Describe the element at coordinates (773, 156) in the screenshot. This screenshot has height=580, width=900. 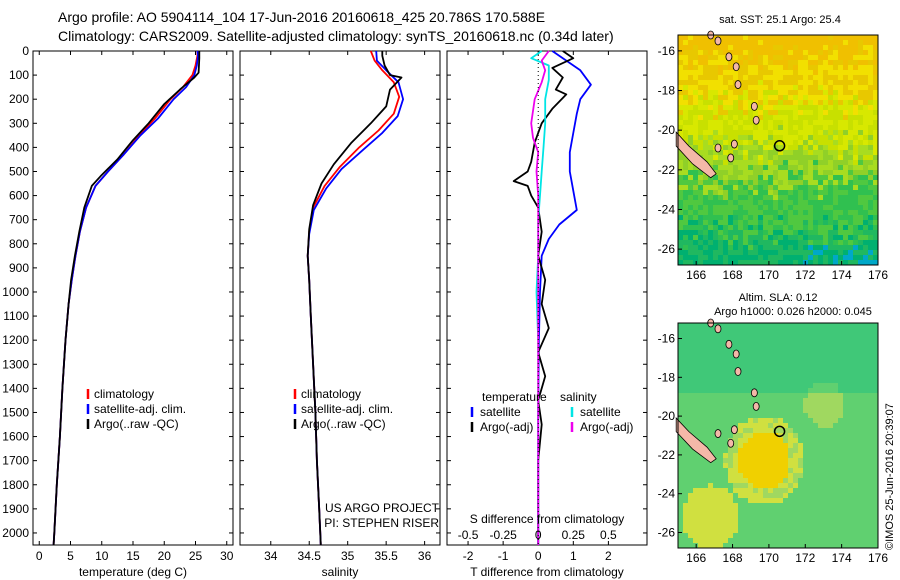
I see `map-panel-1: 166 168 170 172 174 176-16-18-20-22-24-26` at that location.